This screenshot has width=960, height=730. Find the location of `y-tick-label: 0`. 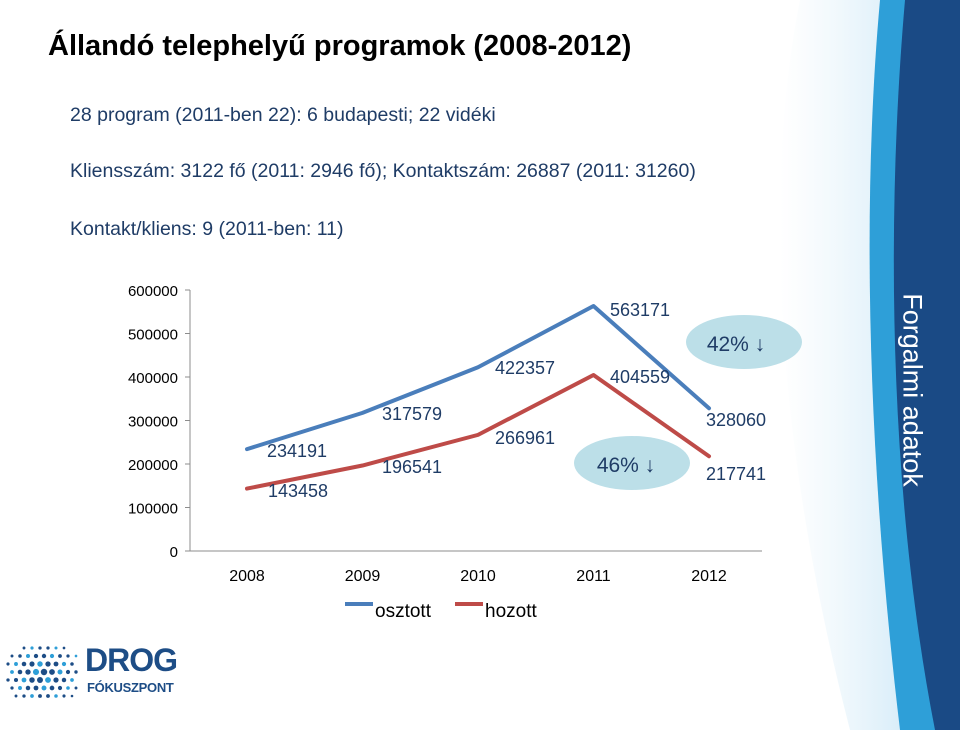

y-tick-label: 0 is located at coordinates (174, 552).